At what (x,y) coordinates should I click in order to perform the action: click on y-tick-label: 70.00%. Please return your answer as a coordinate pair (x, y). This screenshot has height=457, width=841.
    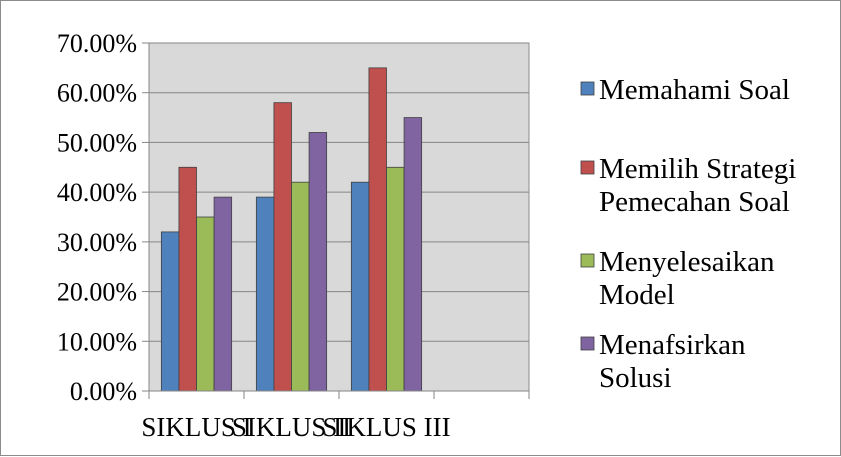
    Looking at the image, I should click on (97, 43).